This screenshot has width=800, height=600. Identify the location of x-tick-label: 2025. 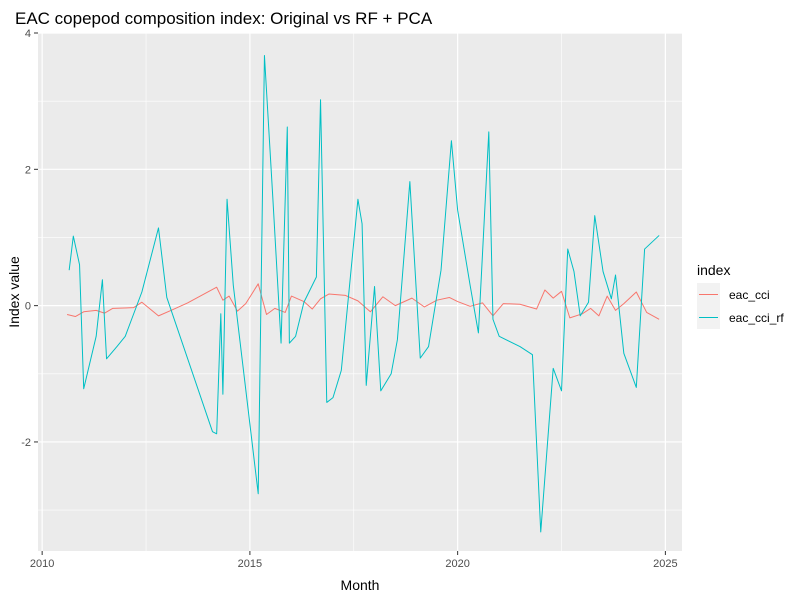
(665, 564).